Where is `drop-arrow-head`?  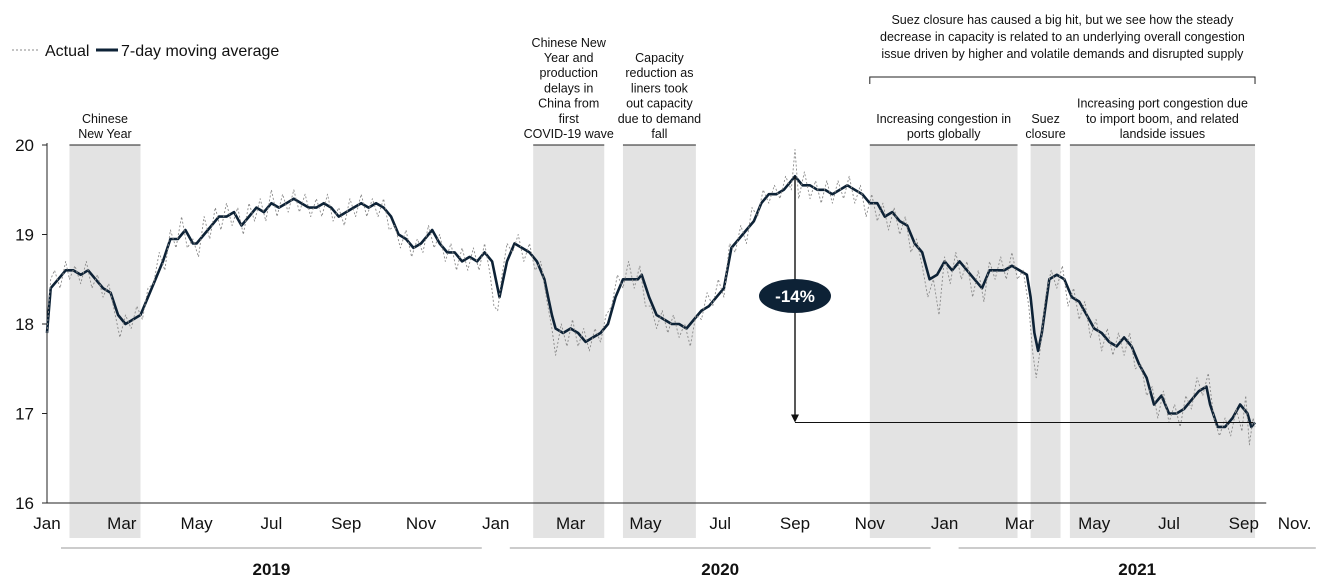
drop-arrow-head is located at coordinates (795, 418).